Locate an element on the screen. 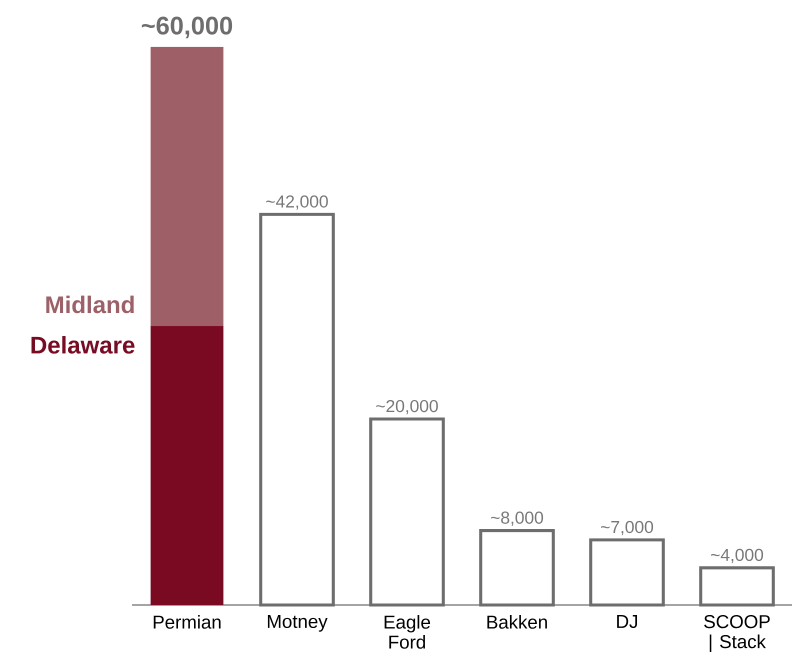 The width and height of the screenshot is (792, 670). total-label: ~60,000 is located at coordinates (187, 27).